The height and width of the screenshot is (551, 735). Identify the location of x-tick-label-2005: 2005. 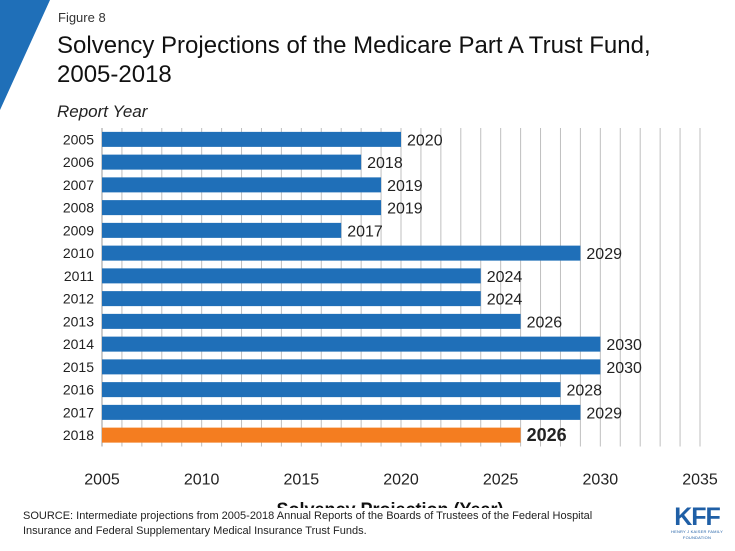
(102, 480).